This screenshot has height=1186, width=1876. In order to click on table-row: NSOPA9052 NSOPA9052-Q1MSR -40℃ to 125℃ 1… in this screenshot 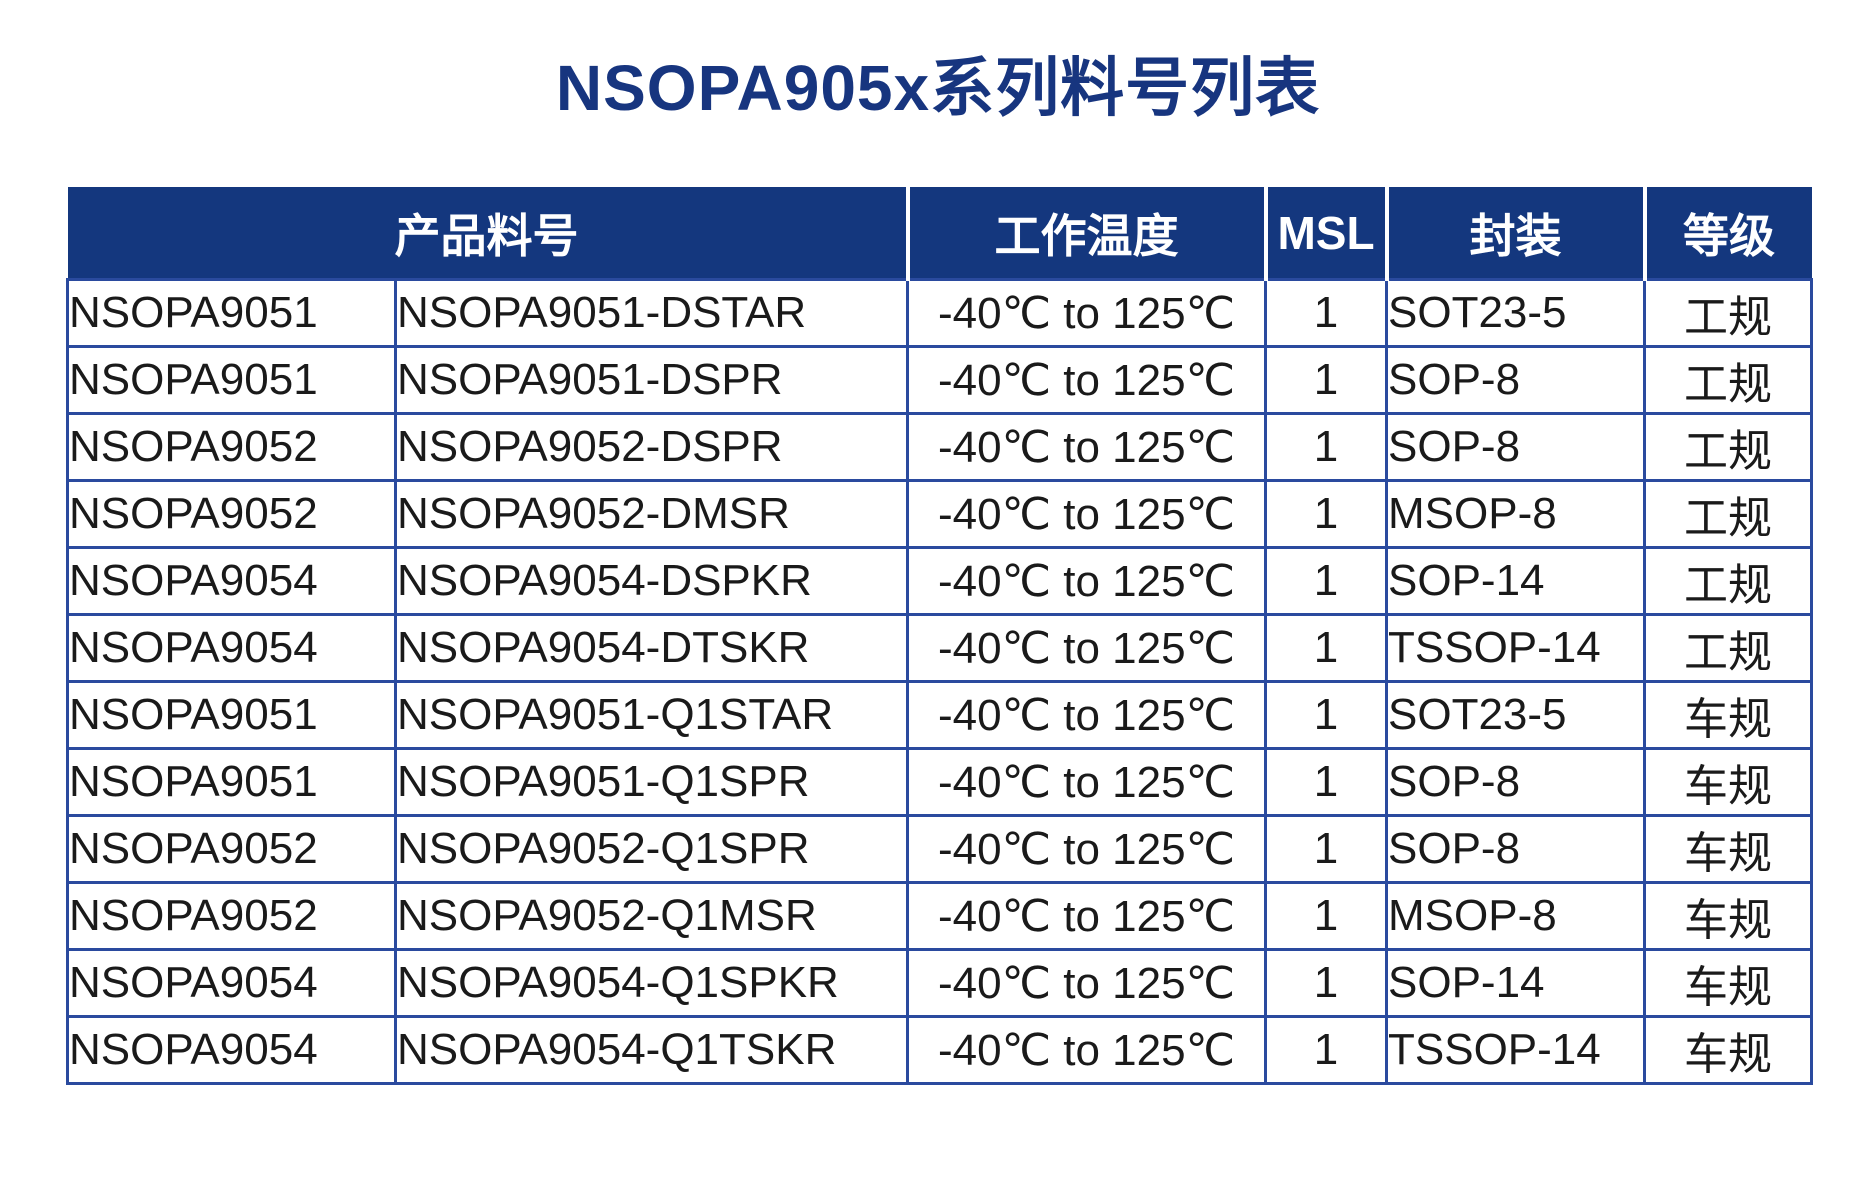, I will do `click(939, 916)`.